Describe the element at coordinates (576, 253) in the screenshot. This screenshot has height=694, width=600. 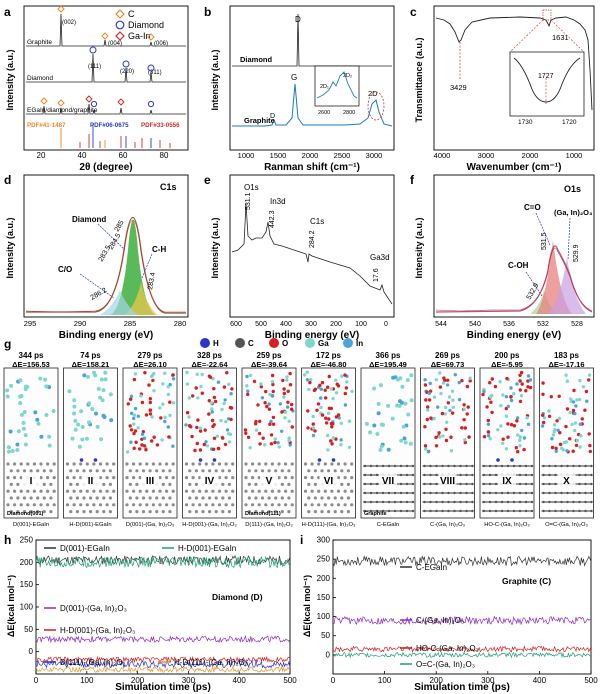
I see `peak-value: 529.9` at that location.